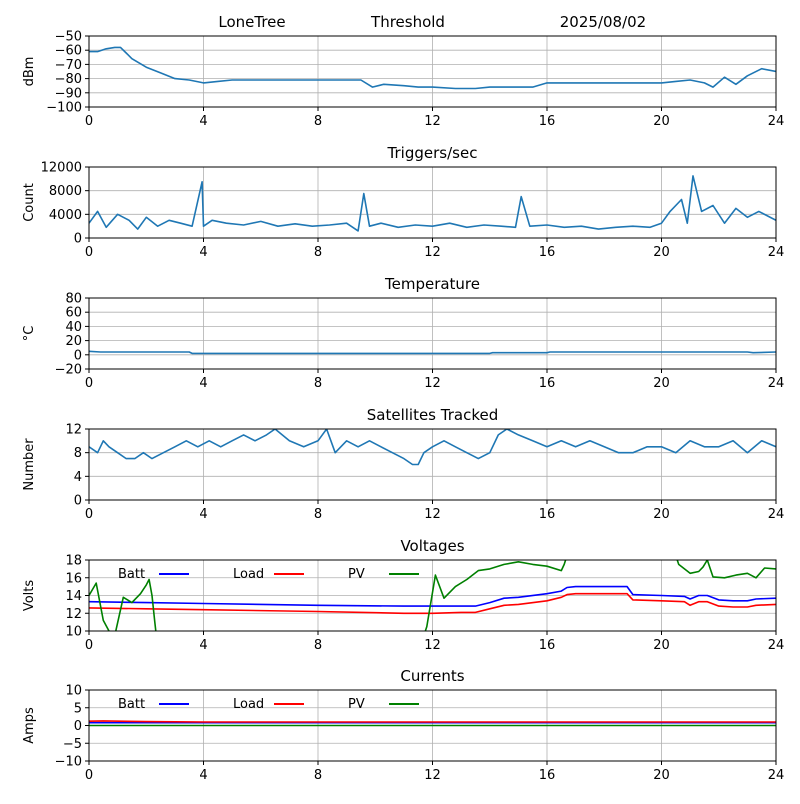  Describe the element at coordinates (72, 744) in the screenshot. I see `y-tick-label: −5` at that location.